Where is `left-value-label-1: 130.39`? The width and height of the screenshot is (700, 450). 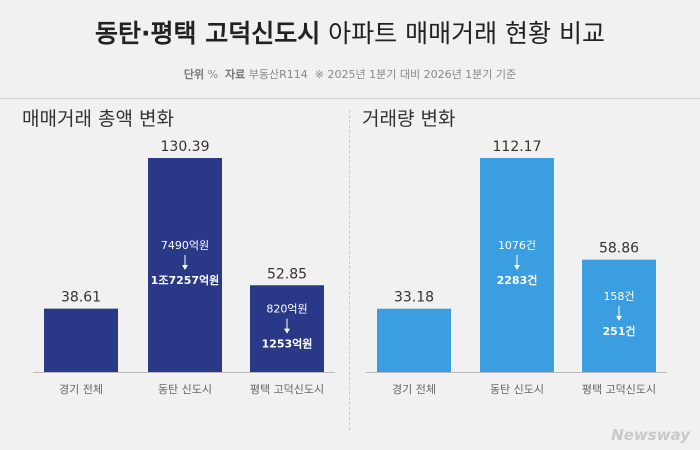
left-value-label-1: 130.39 is located at coordinates (185, 147).